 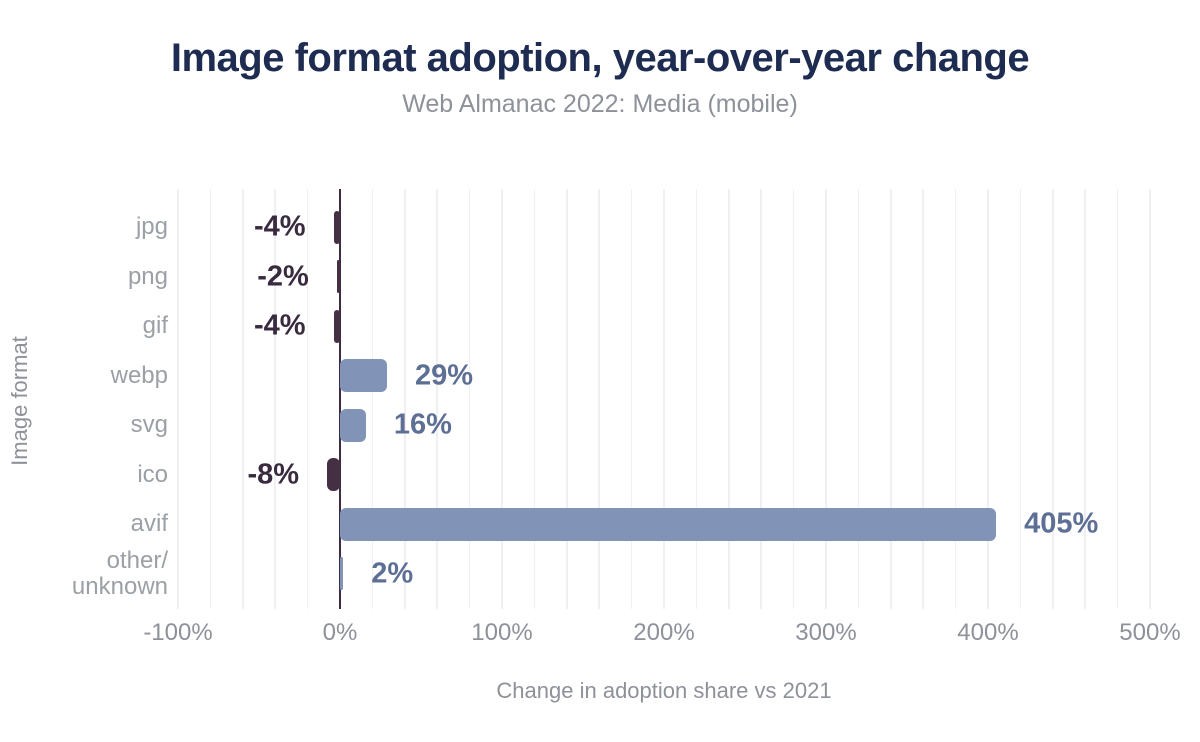 What do you see at coordinates (147, 276) in the screenshot?
I see `category-label-png: png` at bounding box center [147, 276].